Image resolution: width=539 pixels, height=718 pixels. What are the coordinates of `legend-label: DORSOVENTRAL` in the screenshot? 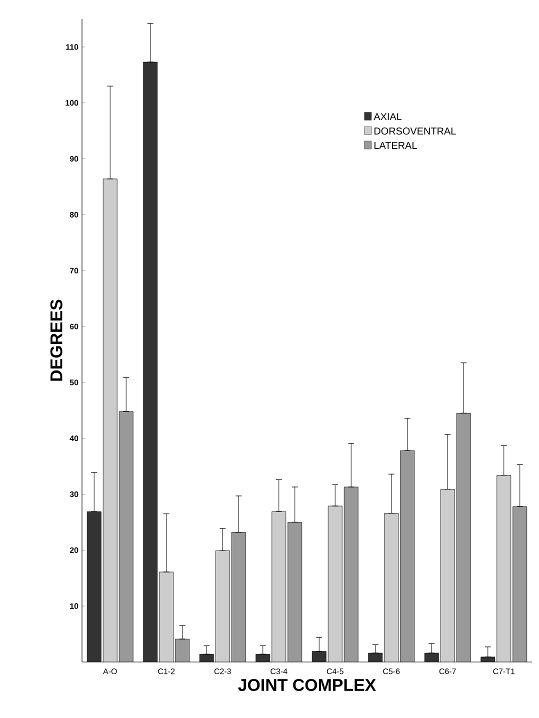 It's located at (415, 131).